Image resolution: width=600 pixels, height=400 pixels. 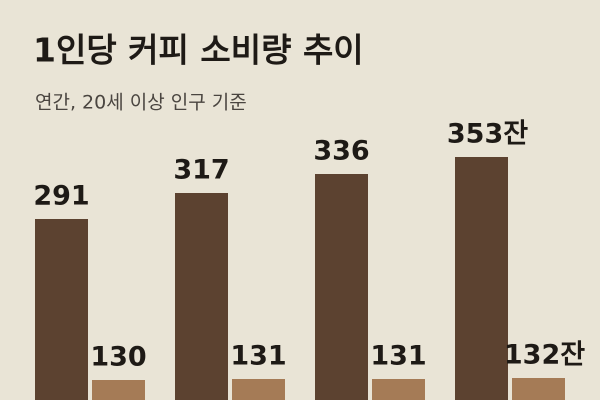 I want to click on value-label: 291, so click(x=61, y=196).